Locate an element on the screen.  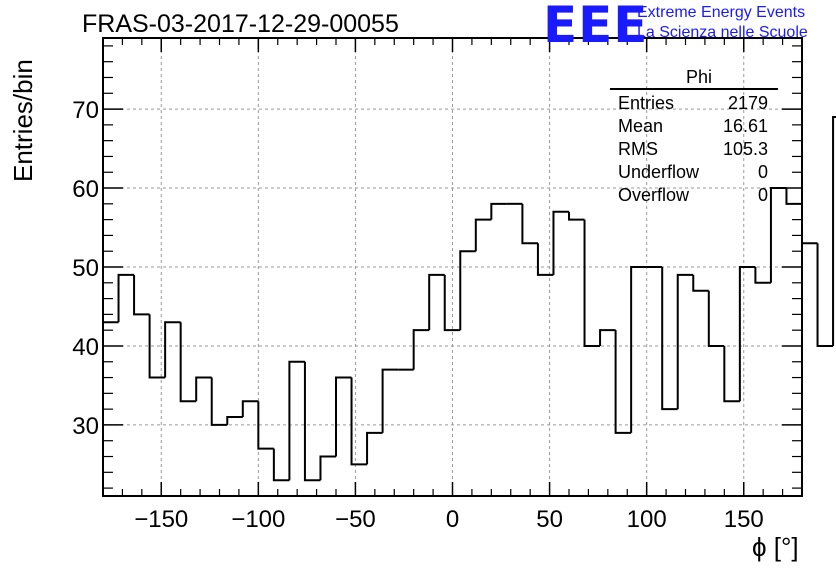
stats-label: RMS is located at coordinates (638, 149).